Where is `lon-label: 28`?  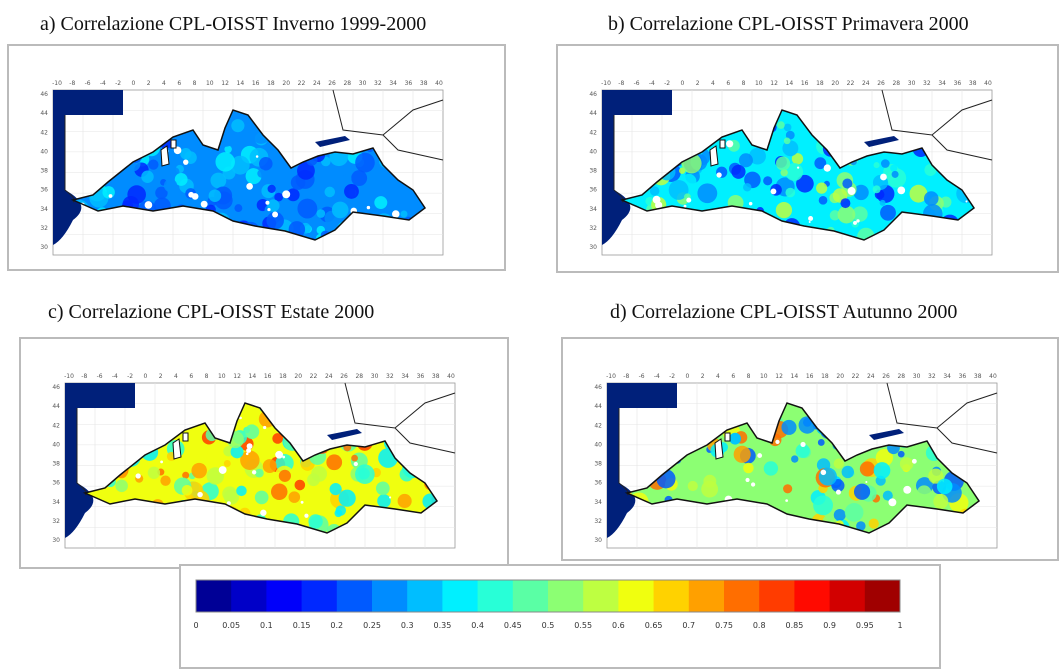 lon-label: 28 is located at coordinates (896, 83).